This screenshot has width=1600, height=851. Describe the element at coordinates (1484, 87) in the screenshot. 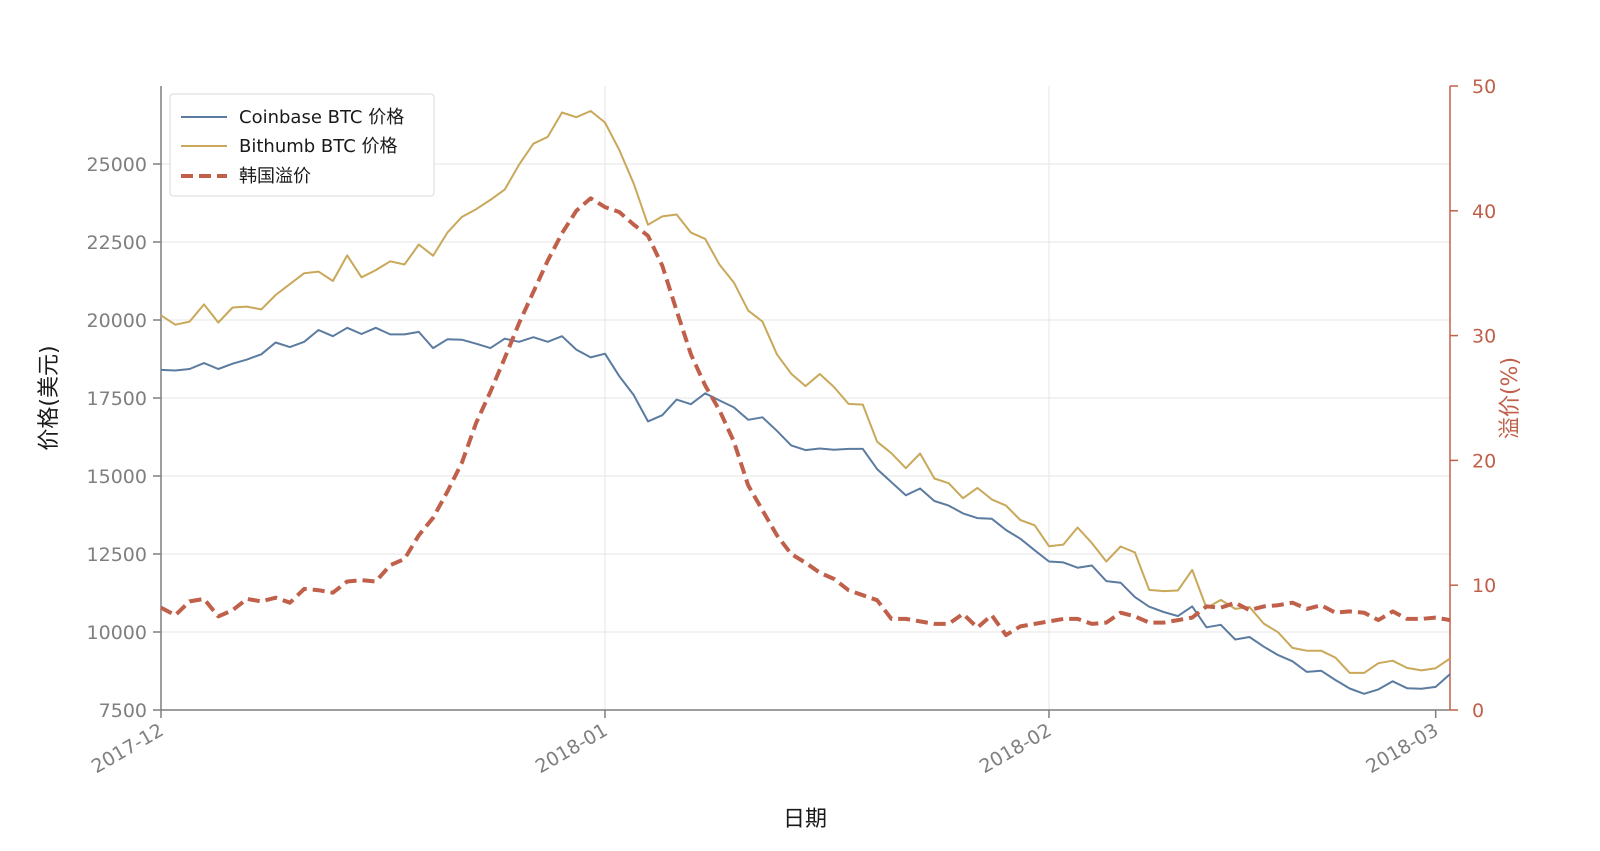

I see `y2-tick-label: 50` at that location.